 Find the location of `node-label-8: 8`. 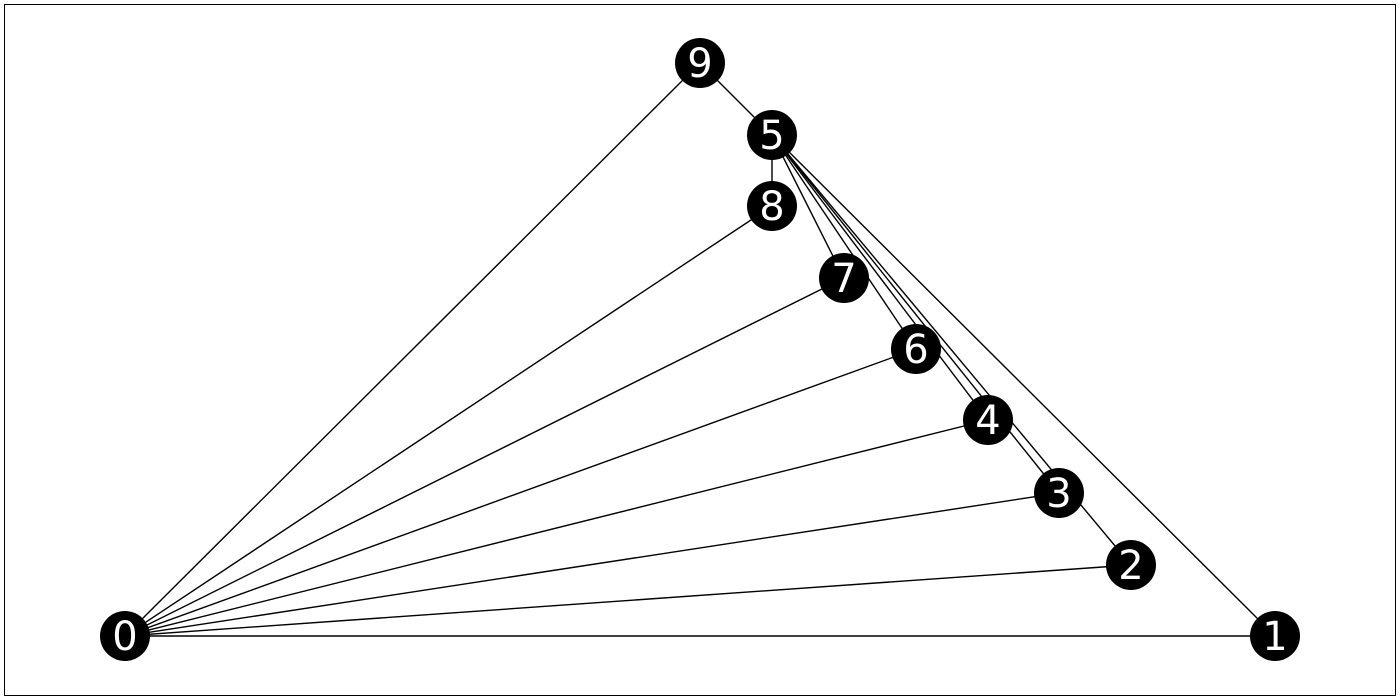

node-label-8: 8 is located at coordinates (771, 207).